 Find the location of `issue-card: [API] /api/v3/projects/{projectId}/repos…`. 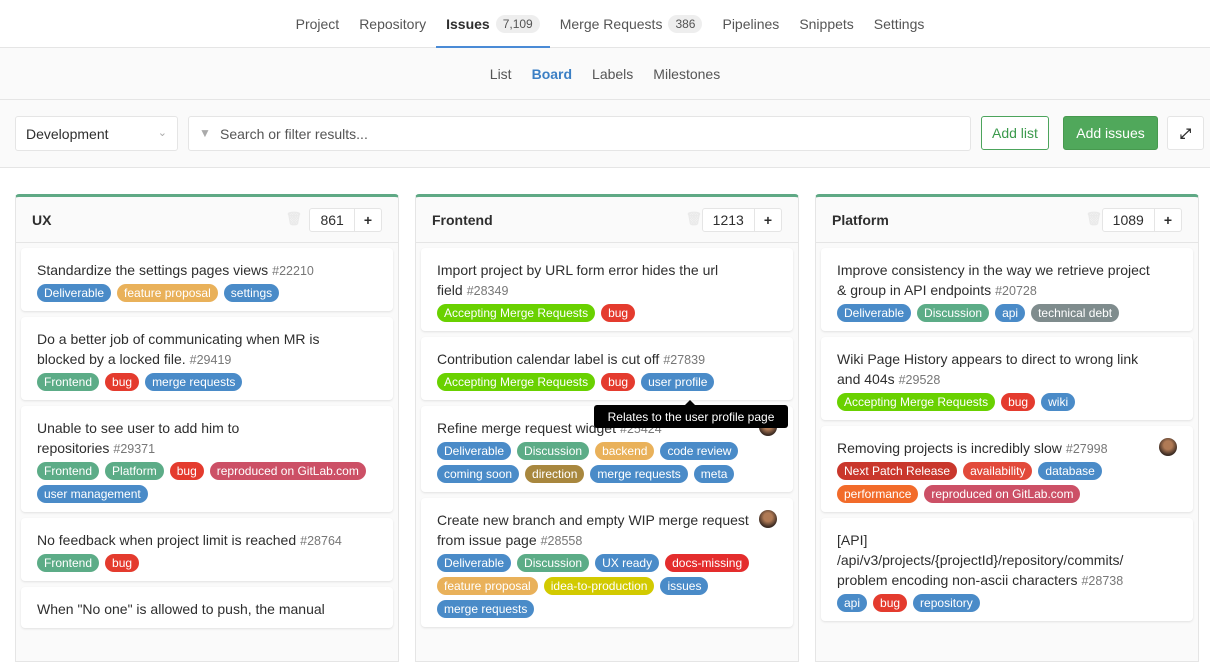

issue-card: [API] /api/v3/projects/{projectId}/repos… is located at coordinates (1007, 569).